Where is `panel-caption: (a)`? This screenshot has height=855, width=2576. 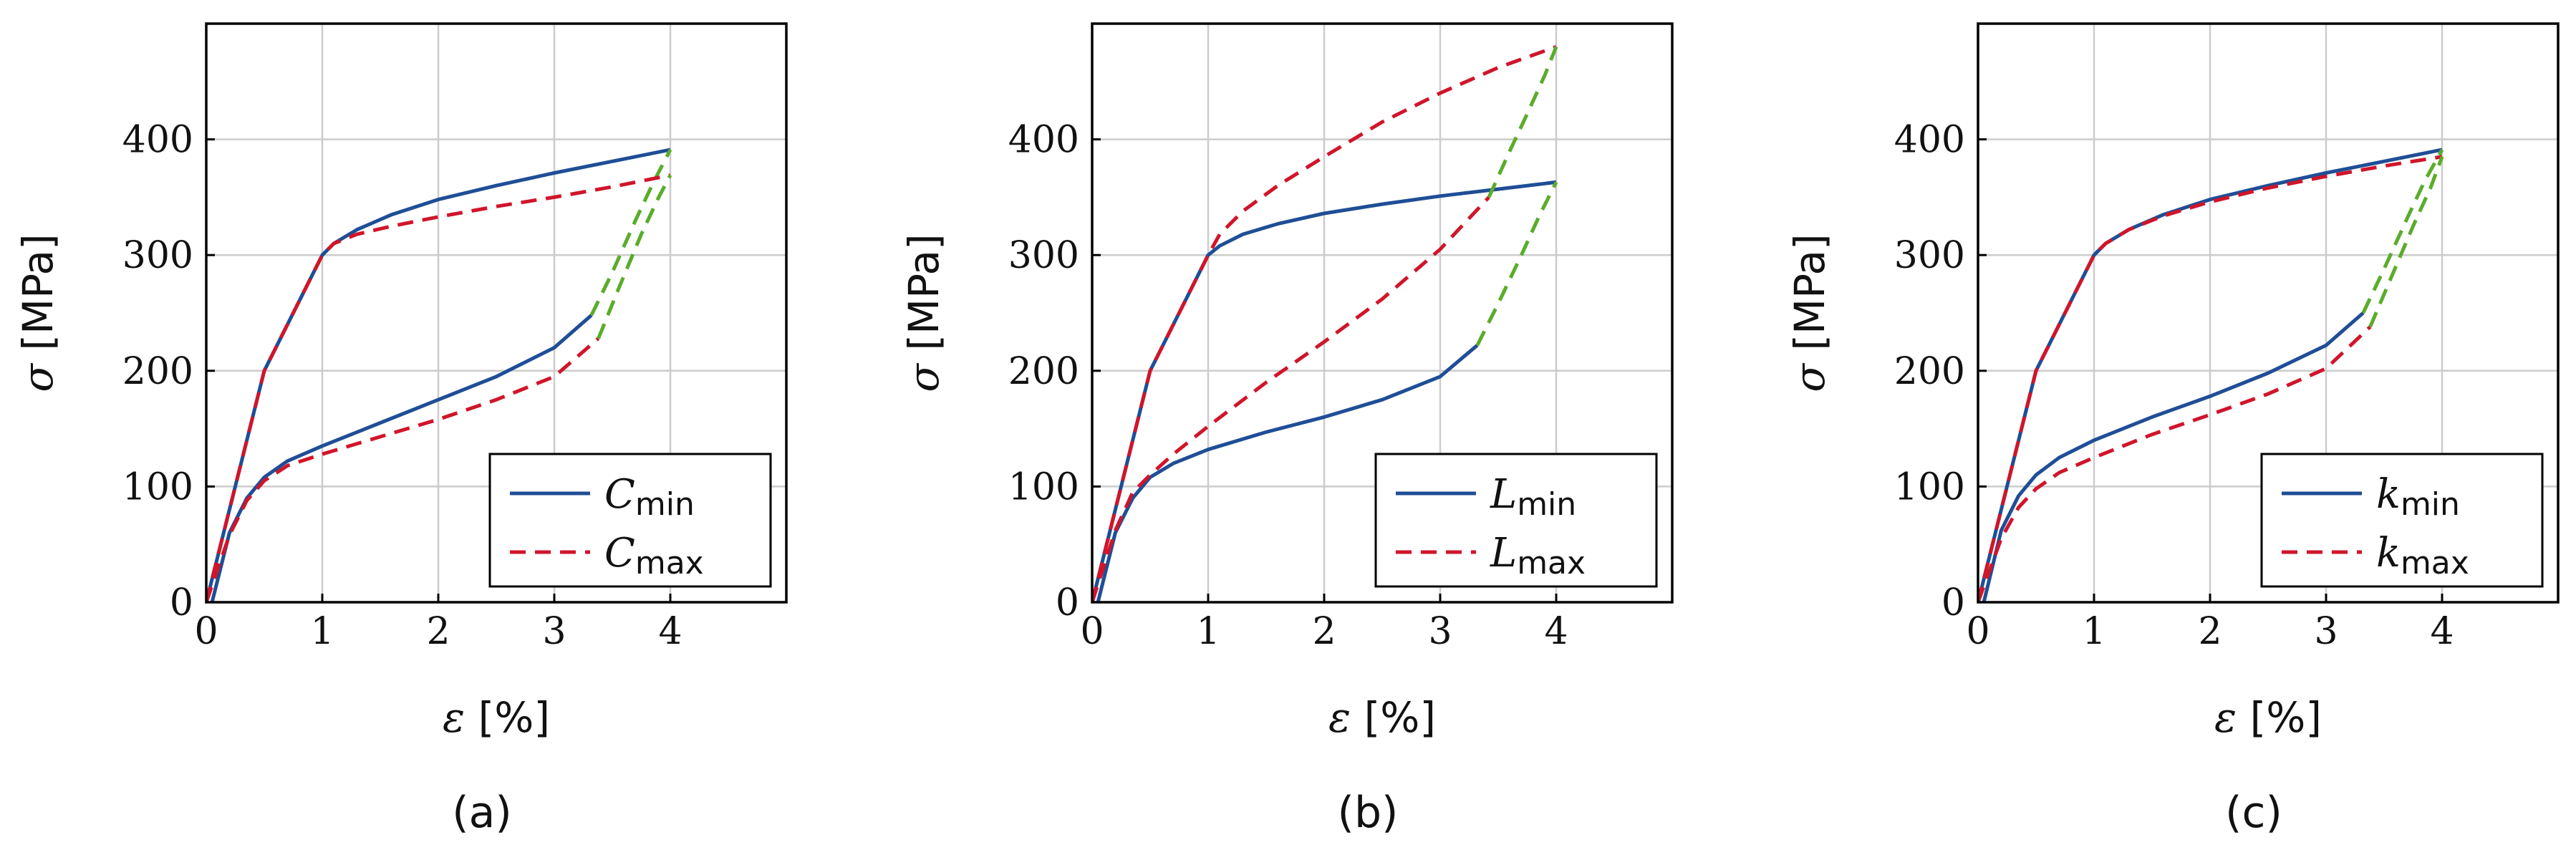 panel-caption: (a) is located at coordinates (482, 813).